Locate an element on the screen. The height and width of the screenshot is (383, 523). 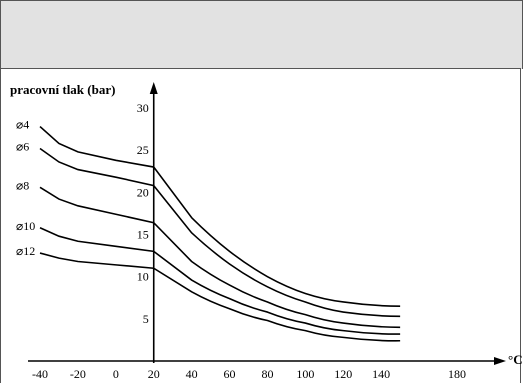
y-axis-arrow is located at coordinates (153, 88).